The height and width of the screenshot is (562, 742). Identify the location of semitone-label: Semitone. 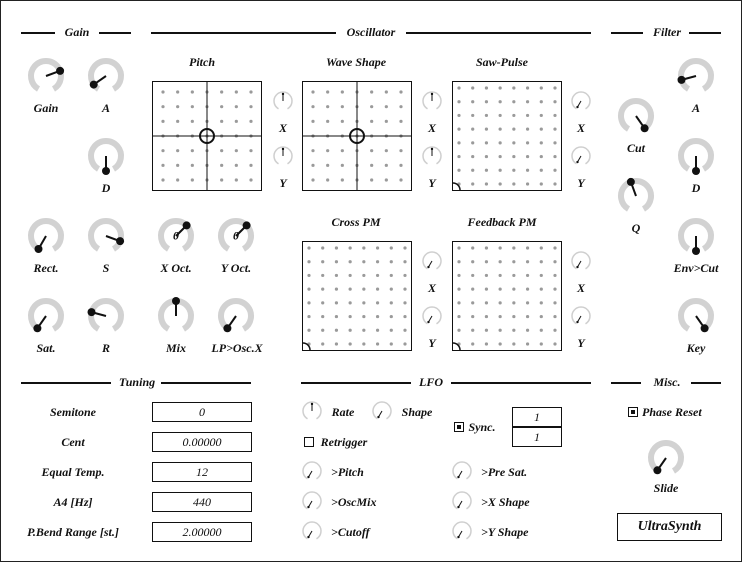
(72, 412).